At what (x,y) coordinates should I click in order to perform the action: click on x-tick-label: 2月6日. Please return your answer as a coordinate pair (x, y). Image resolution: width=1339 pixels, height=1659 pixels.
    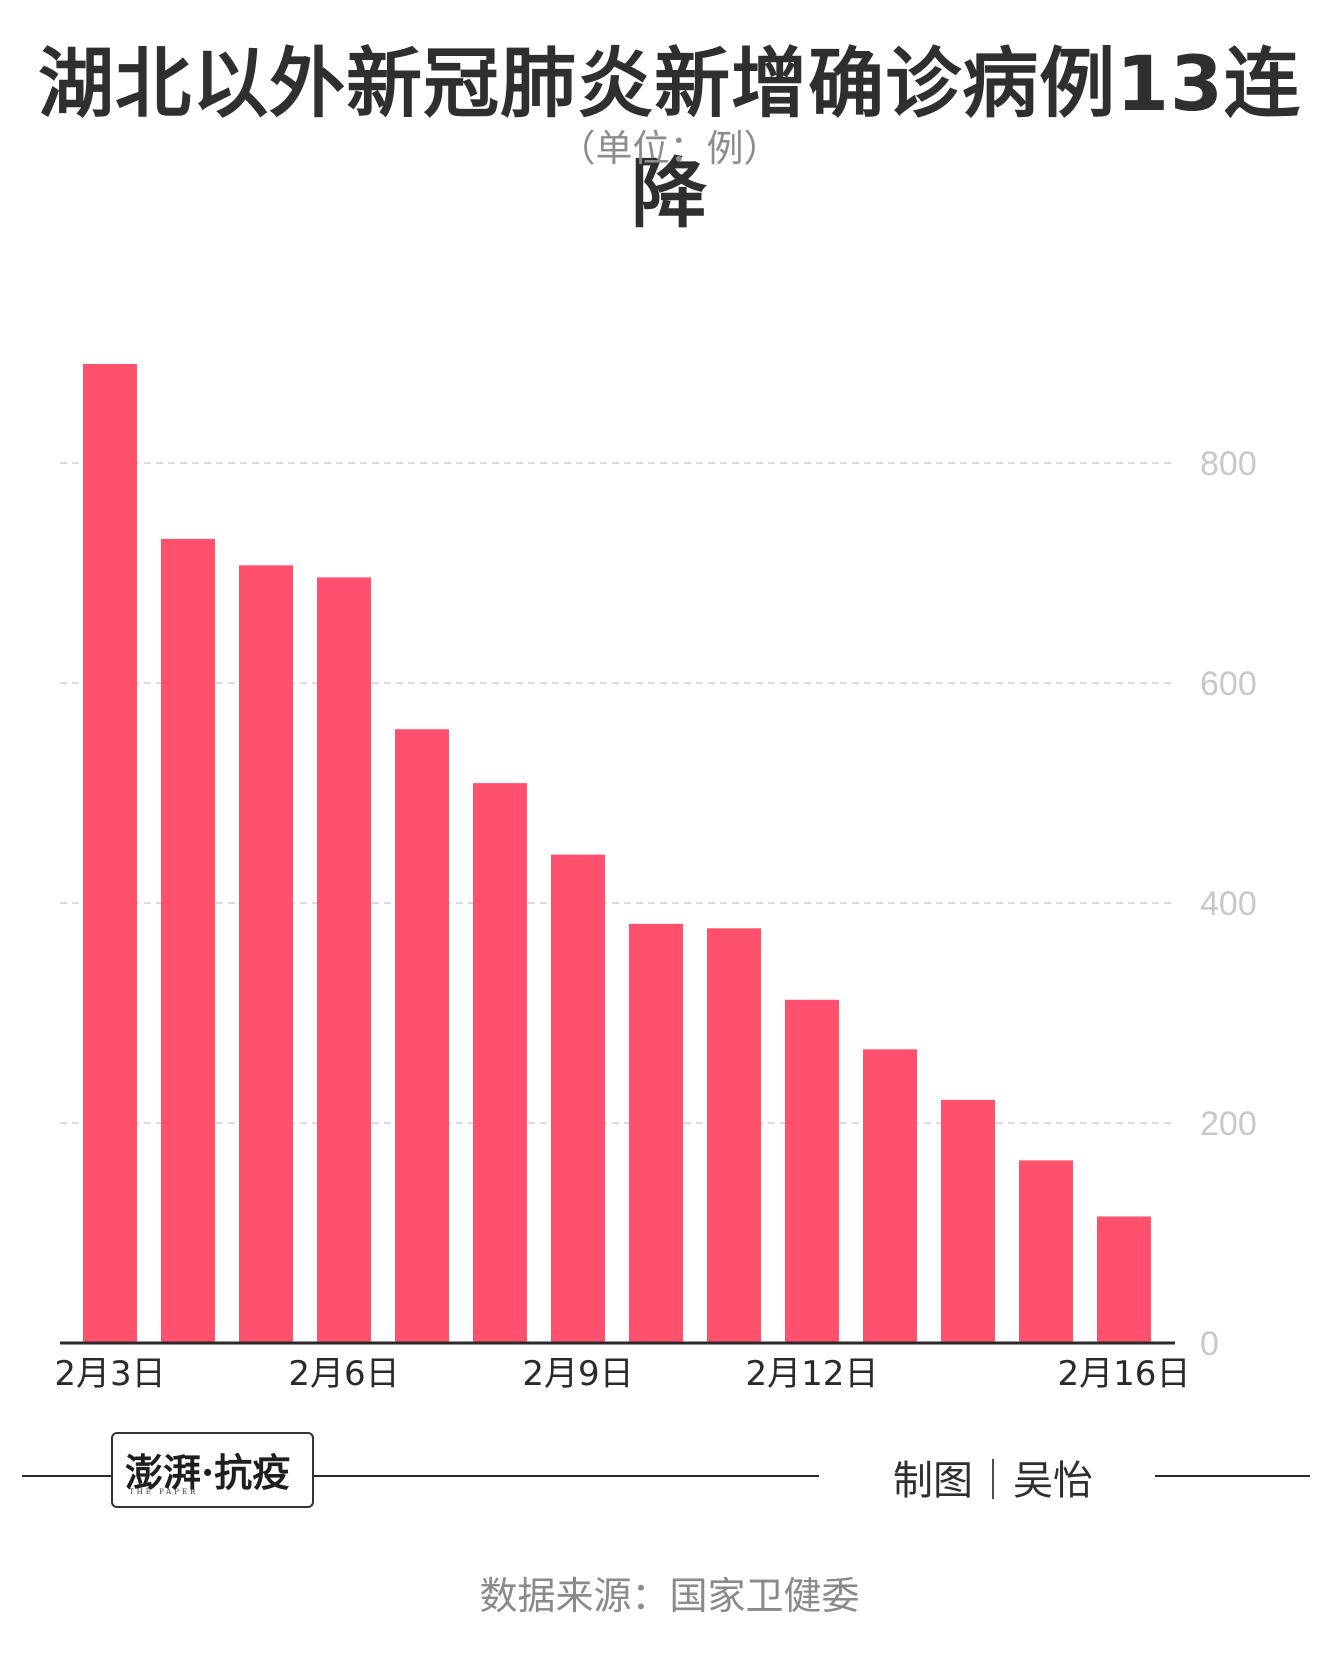
    Looking at the image, I should click on (343, 1374).